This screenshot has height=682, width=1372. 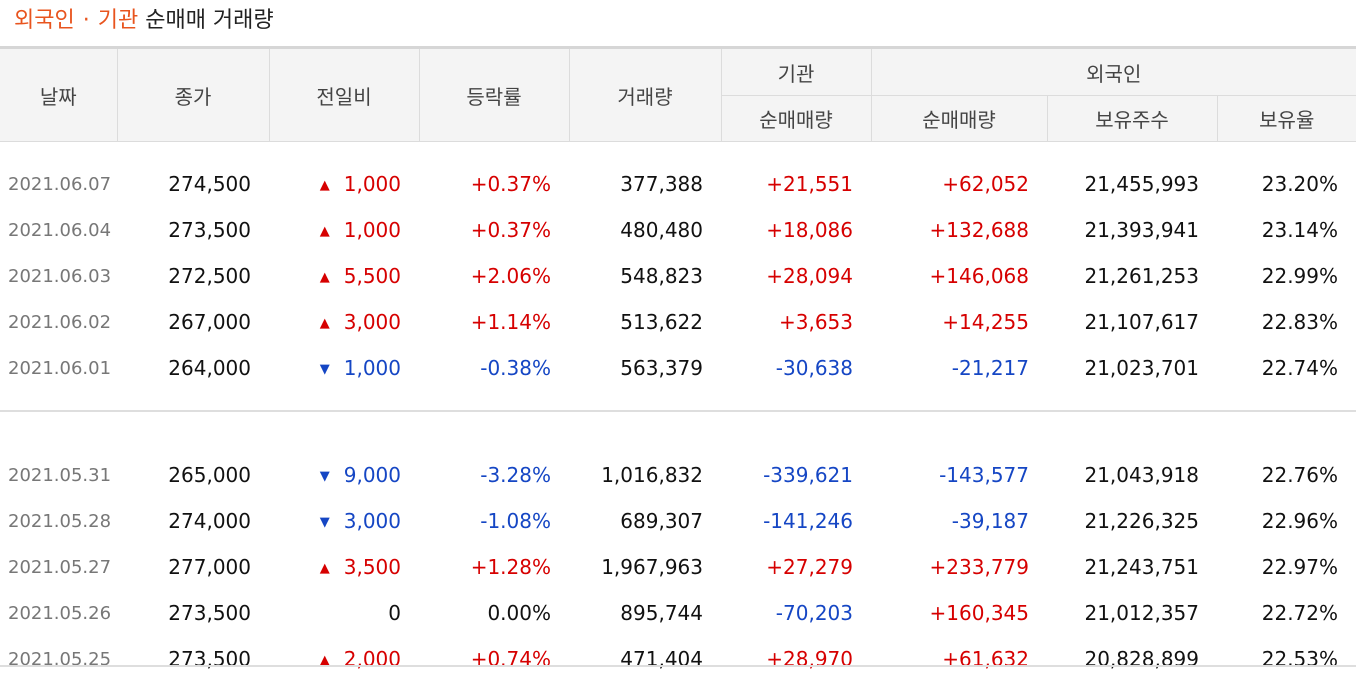 What do you see at coordinates (118, 20) in the screenshot?
I see `title-institution: 기관` at bounding box center [118, 20].